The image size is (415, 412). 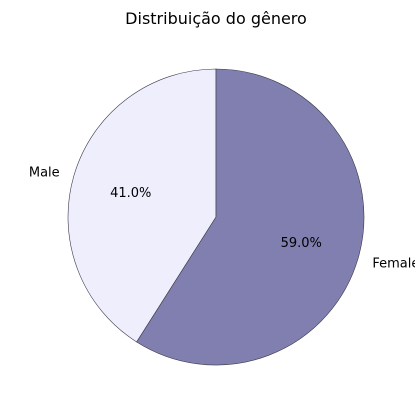 I want to click on slice-label-male: Male, so click(x=44, y=173).